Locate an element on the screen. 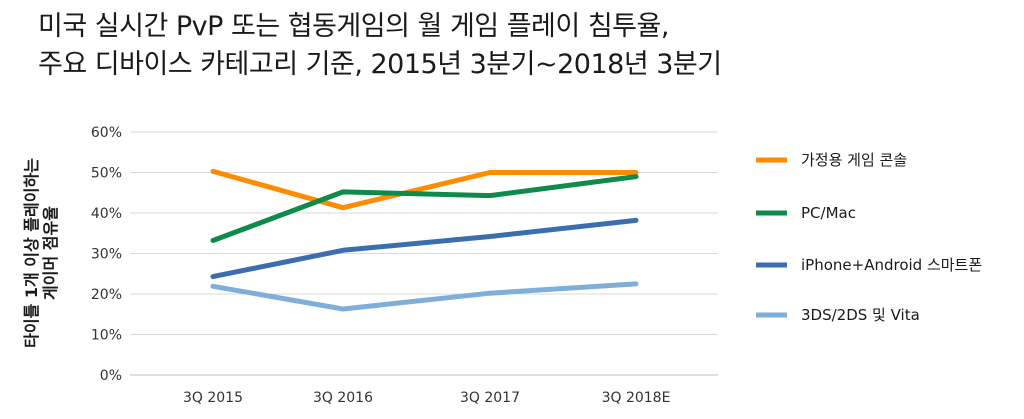 This screenshot has height=419, width=1024. x-tick-label: 3Q 2016 is located at coordinates (343, 398).